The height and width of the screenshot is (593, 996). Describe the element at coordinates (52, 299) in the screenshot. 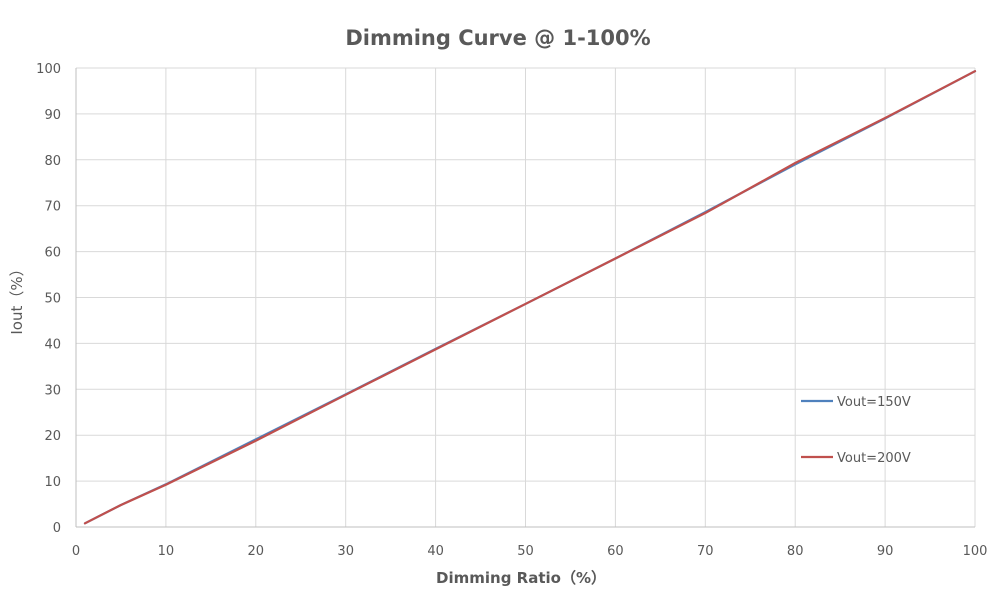

I see `y-tick-label: 50` at that location.